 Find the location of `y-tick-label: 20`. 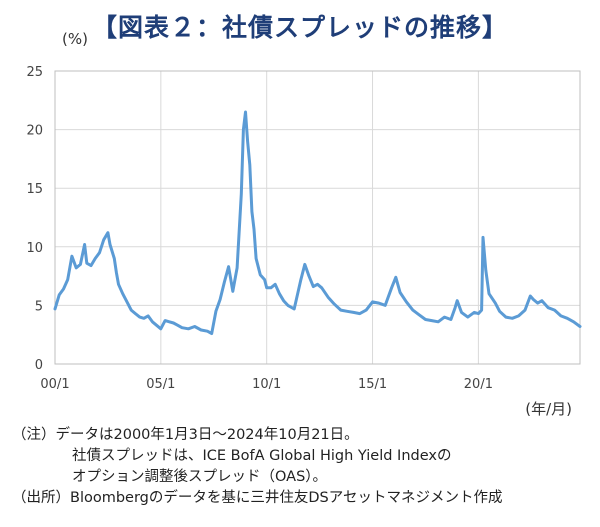

y-tick-label: 20 is located at coordinates (34, 131).